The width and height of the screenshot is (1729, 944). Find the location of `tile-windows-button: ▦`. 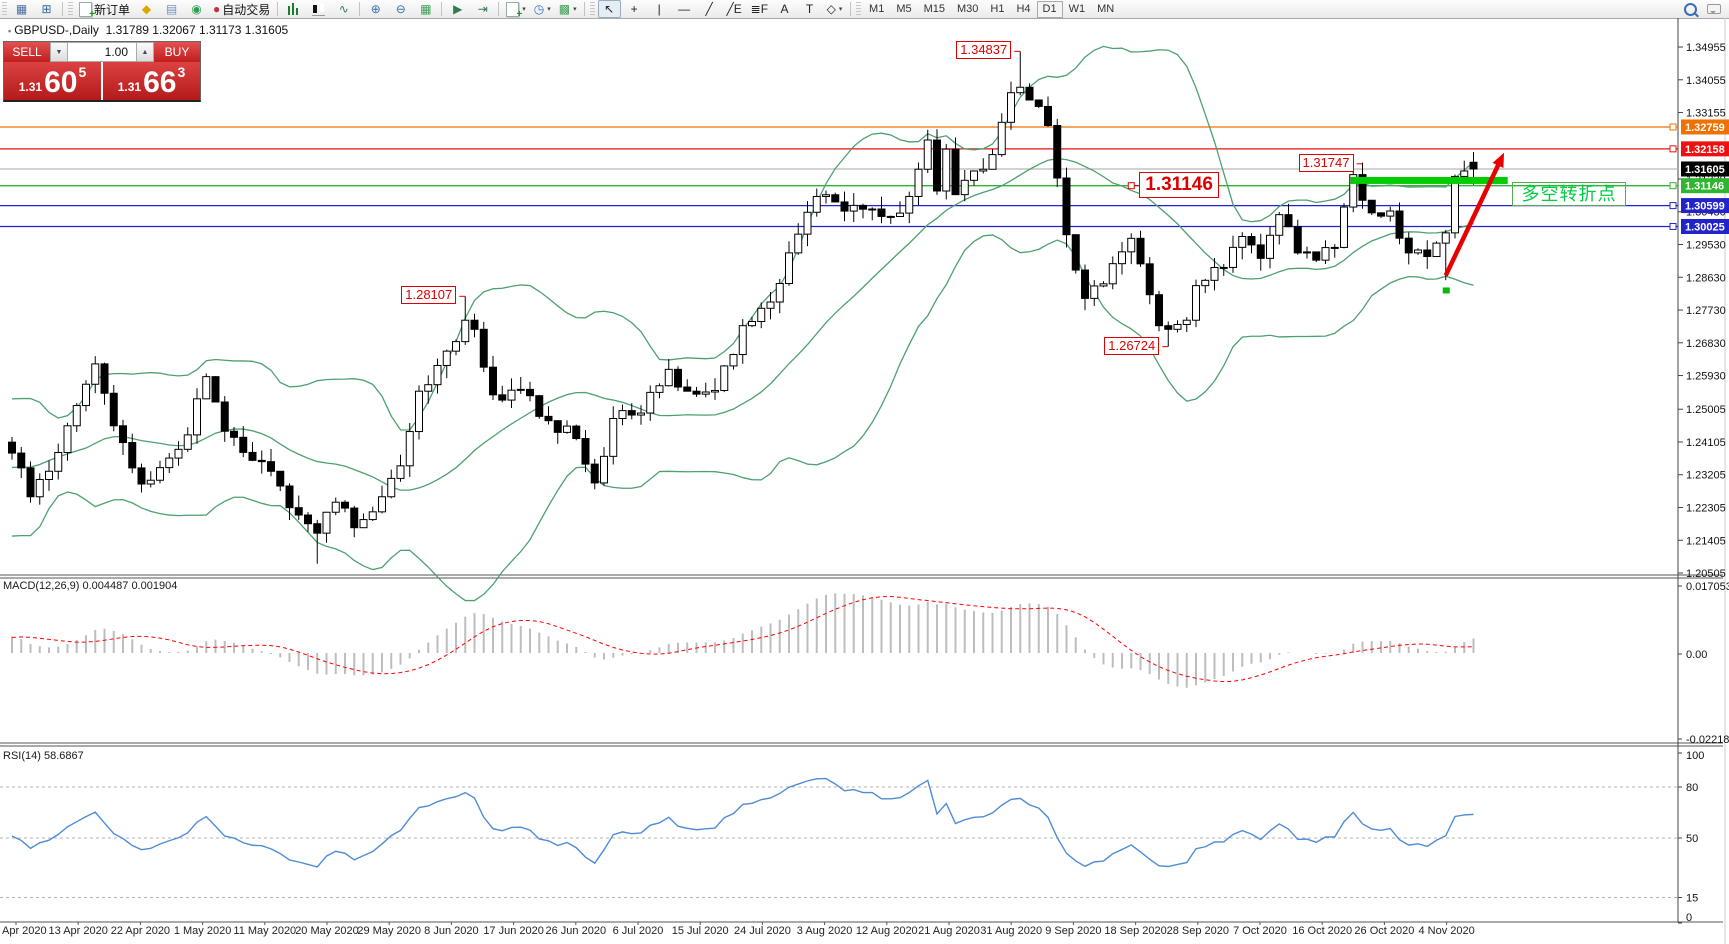

tile-windows-button: ▦ is located at coordinates (425, 9).